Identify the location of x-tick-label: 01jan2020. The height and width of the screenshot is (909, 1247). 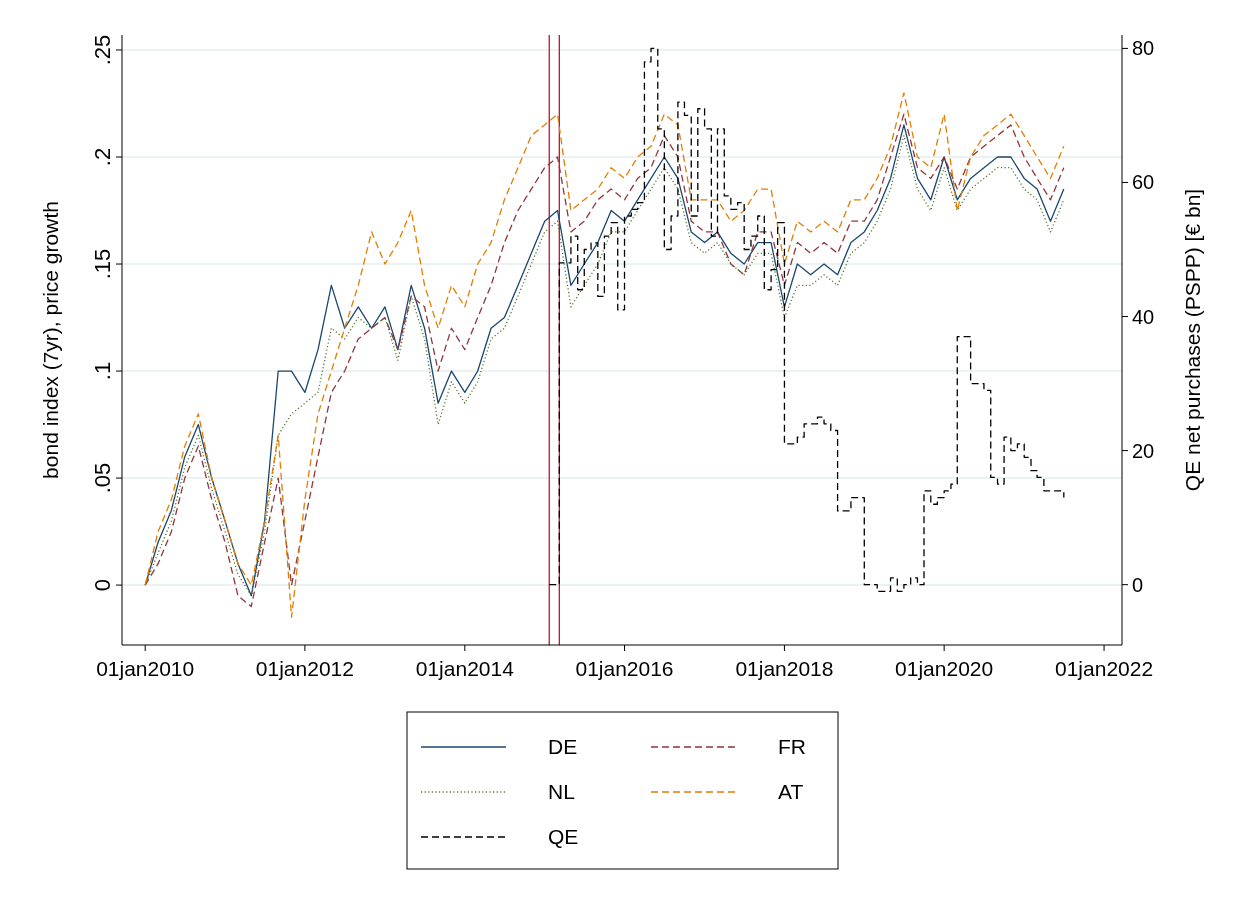
(944, 668).